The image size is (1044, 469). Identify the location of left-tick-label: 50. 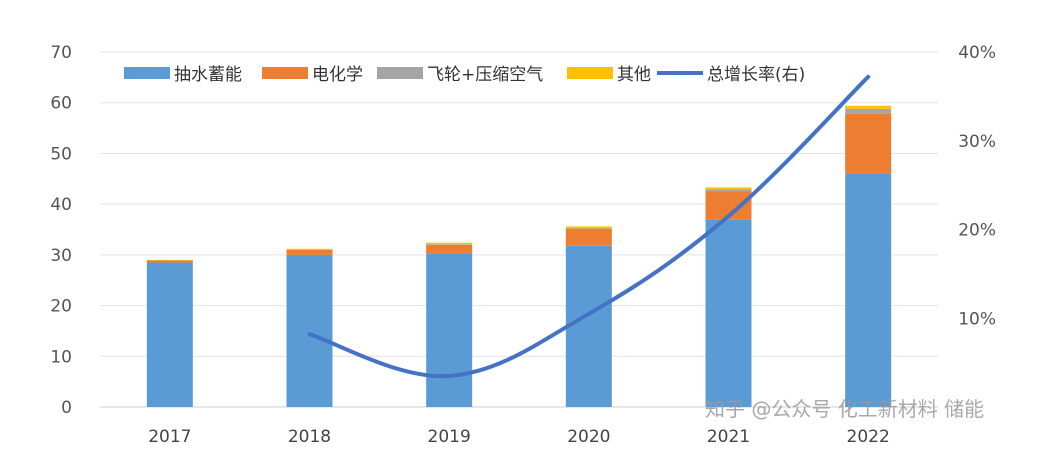
(61, 154).